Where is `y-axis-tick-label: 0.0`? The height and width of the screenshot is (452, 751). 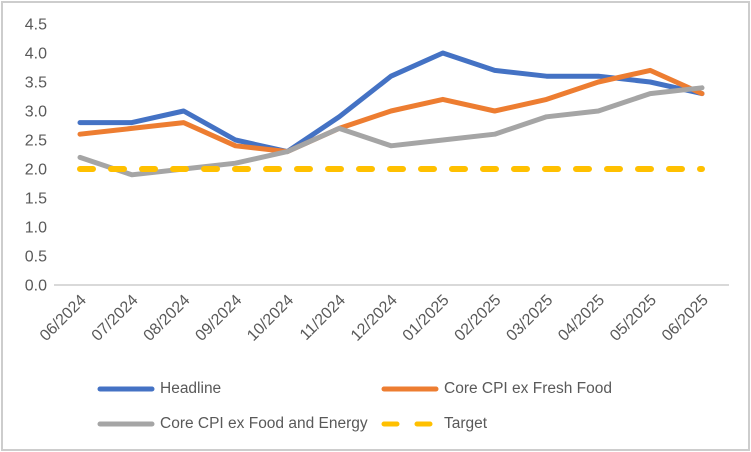 y-axis-tick-label: 0.0 is located at coordinates (36, 286).